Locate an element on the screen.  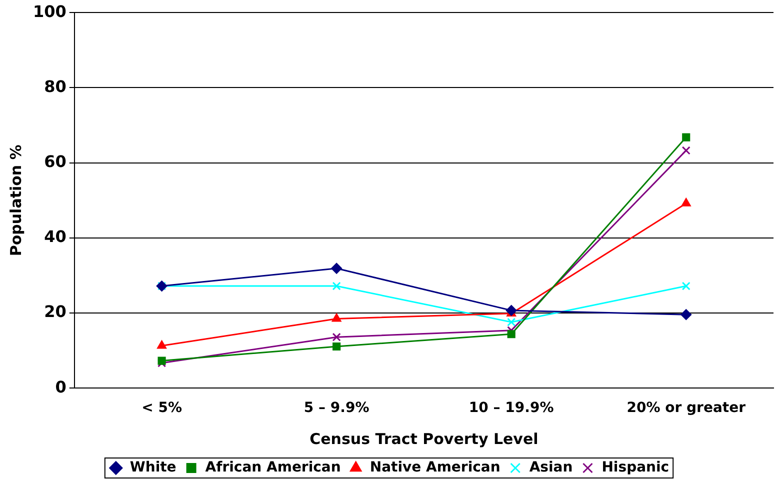
y-tick-label: 80 is located at coordinates (55, 86).